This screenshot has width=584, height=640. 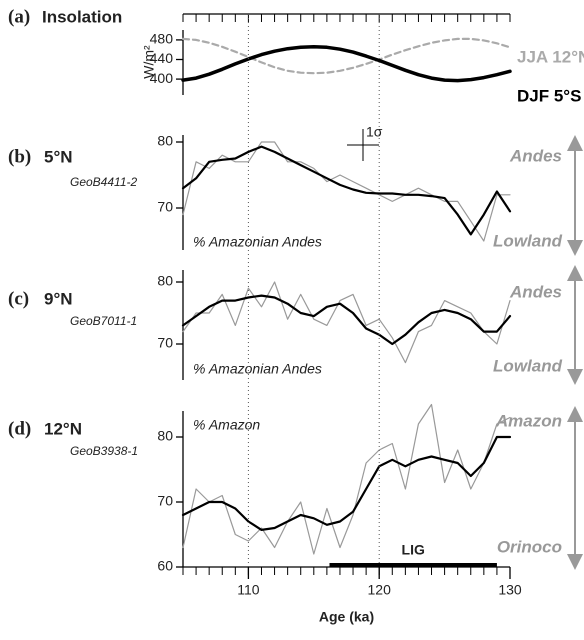 What do you see at coordinates (363, 145) in the screenshot?
I see `error-crosshair` at bounding box center [363, 145].